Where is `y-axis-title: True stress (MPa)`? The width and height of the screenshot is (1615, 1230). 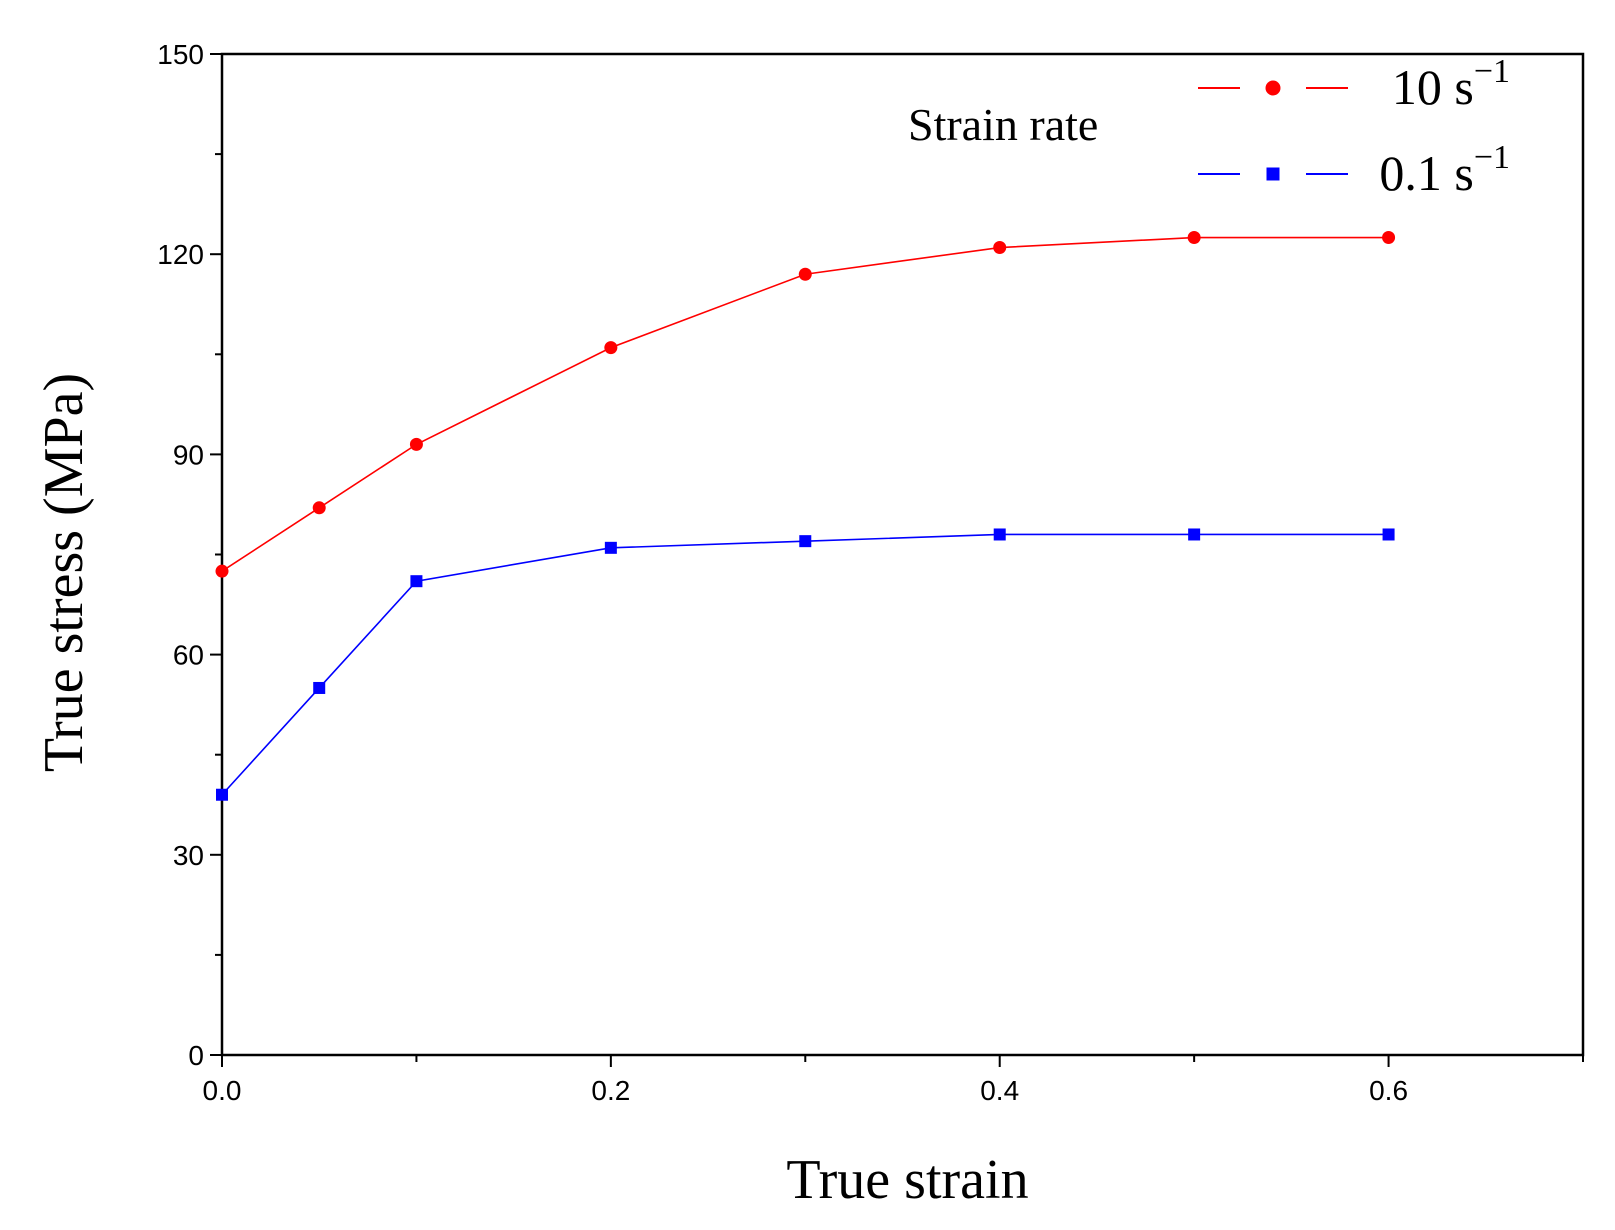 y-axis-title: True stress (MPa) is located at coordinates (64, 572).